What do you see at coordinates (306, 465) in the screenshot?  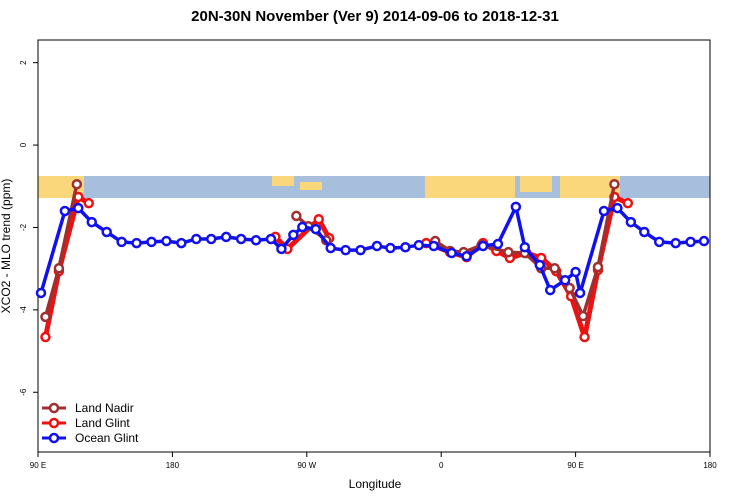 I see `x-tick-label: 90 W` at bounding box center [306, 465].